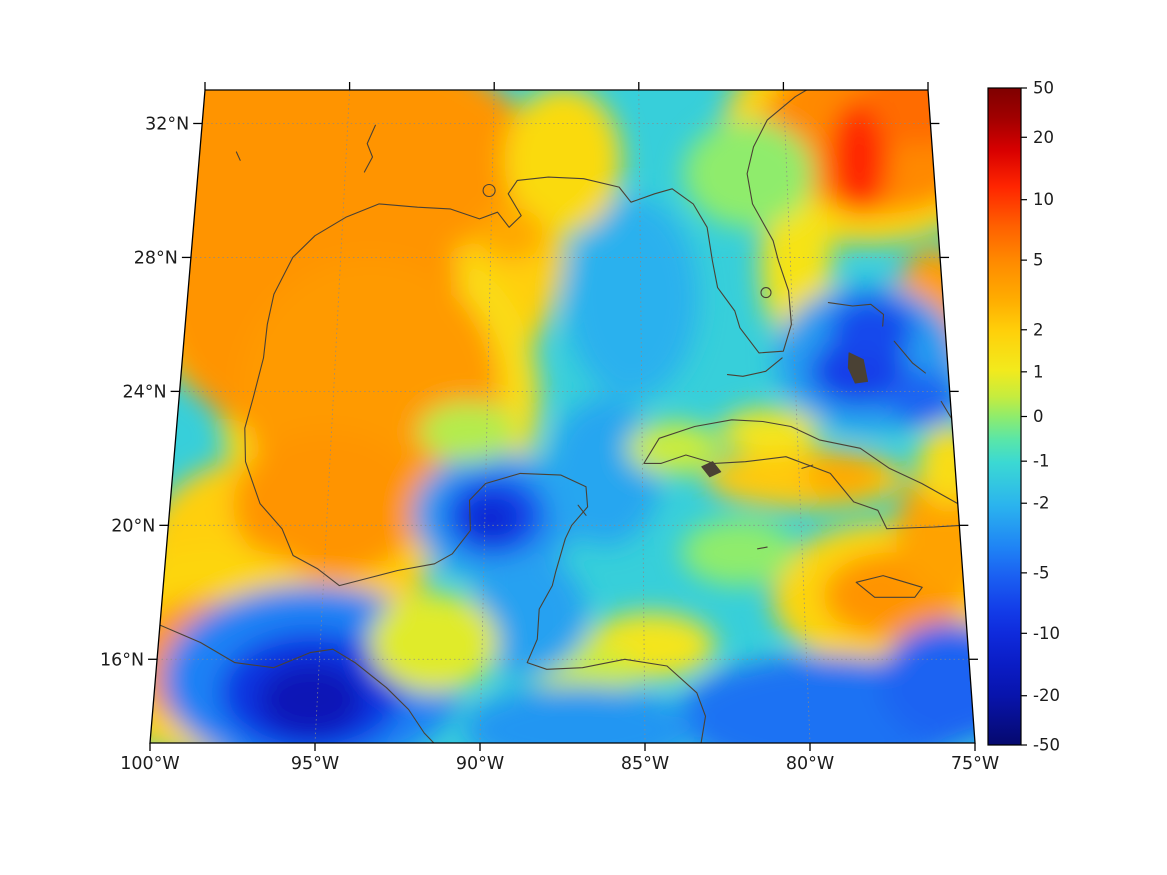 The height and width of the screenshot is (875, 1167). What do you see at coordinates (632, 298) in the screenshot?
I see `field-region-east-gulf-blue` at bounding box center [632, 298].